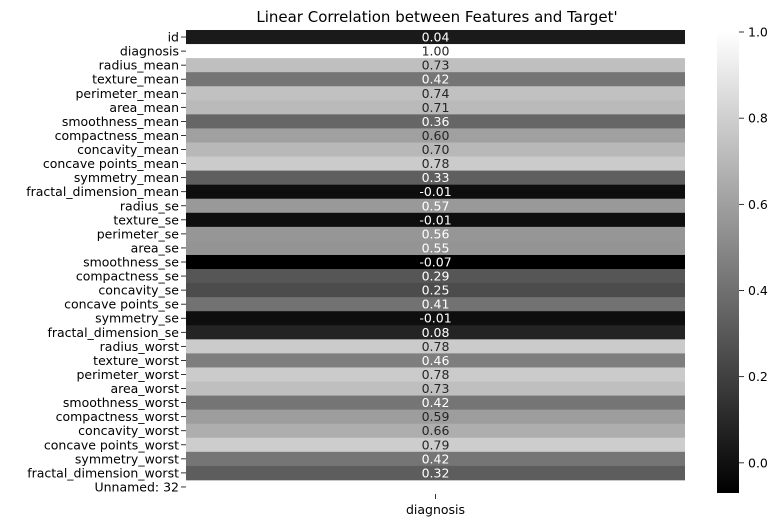 The image size is (777, 527). Describe the element at coordinates (144, 107) in the screenshot. I see `row-label: area_mean` at that location.